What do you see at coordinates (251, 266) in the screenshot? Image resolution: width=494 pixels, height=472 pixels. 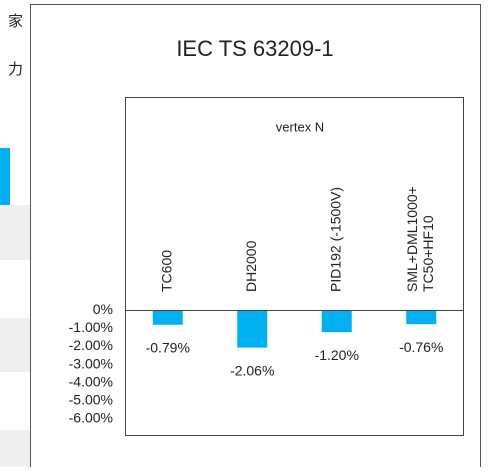 I see `x-tick-label: DH2000` at bounding box center [251, 266].